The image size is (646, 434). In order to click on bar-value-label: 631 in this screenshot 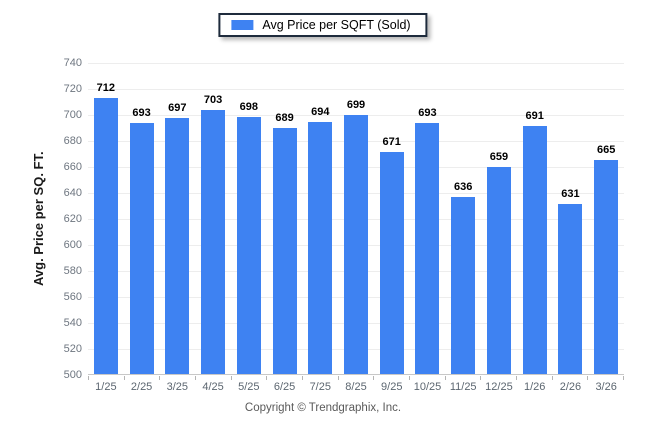, I will do `click(570, 193)`.